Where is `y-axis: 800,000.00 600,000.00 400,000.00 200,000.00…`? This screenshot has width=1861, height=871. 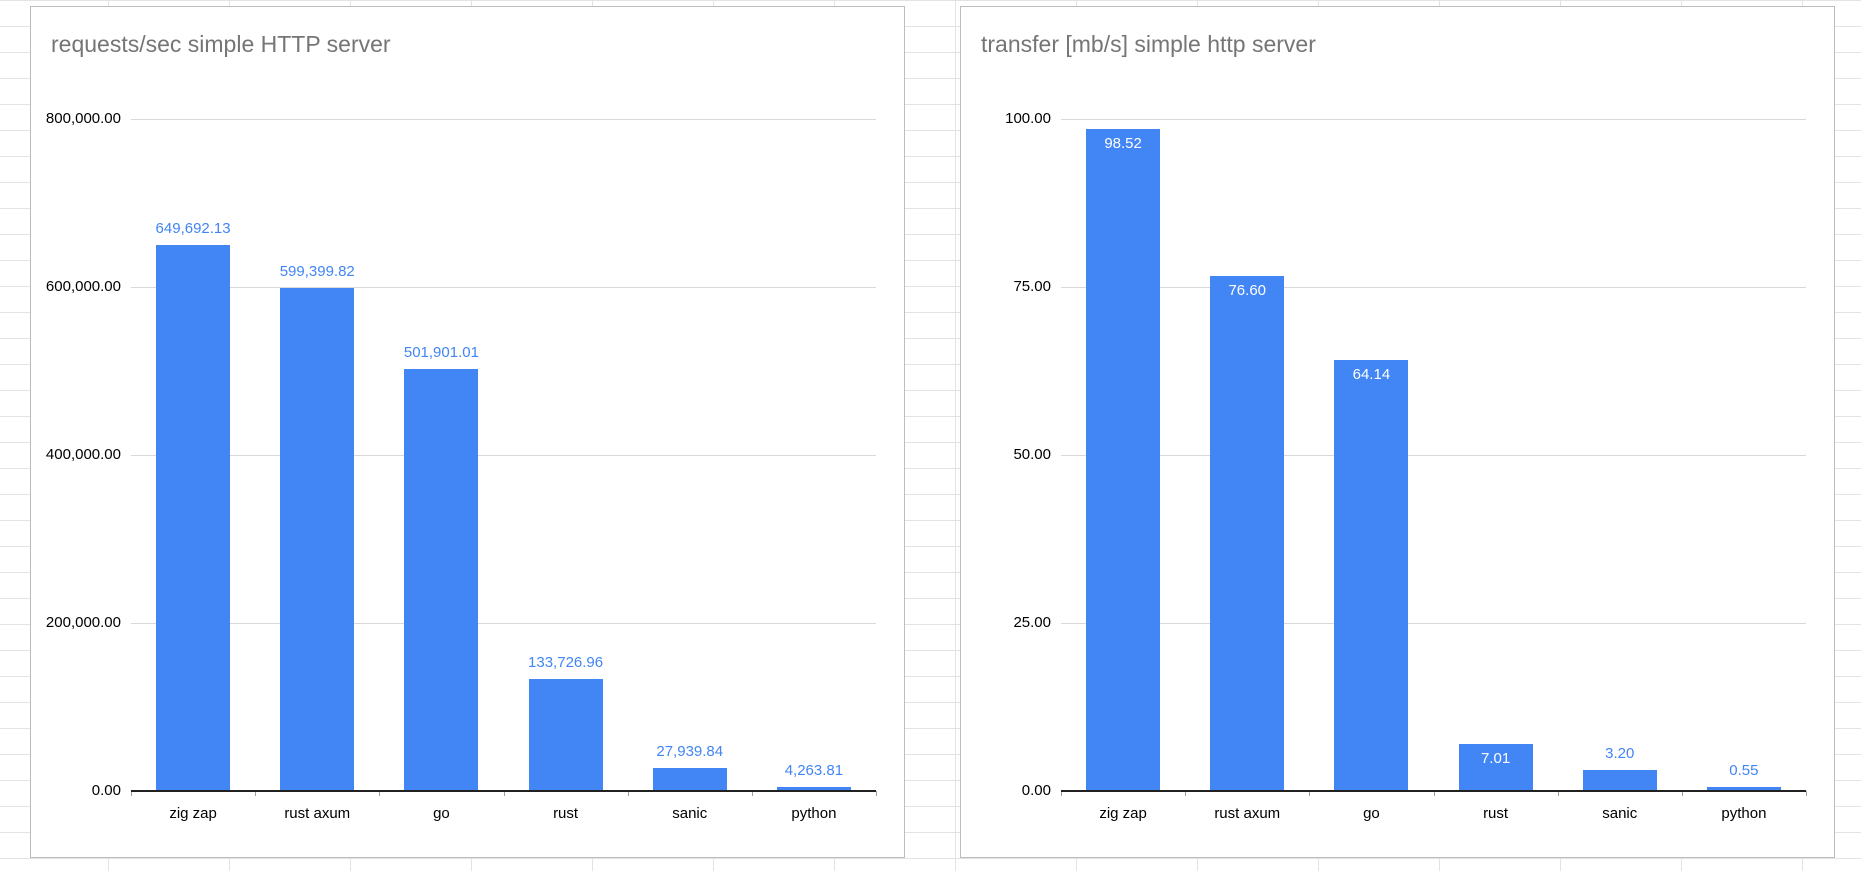
y-axis: 800,000.00 600,000.00 400,000.00 200,000.00… is located at coordinates (76, 454).